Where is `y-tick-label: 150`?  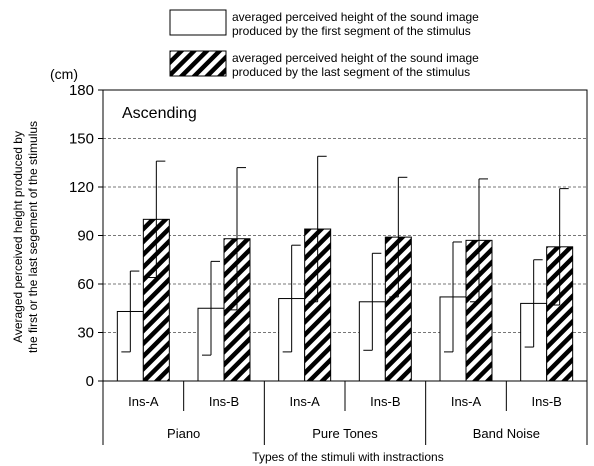 y-tick-label: 150 is located at coordinates (81, 139).